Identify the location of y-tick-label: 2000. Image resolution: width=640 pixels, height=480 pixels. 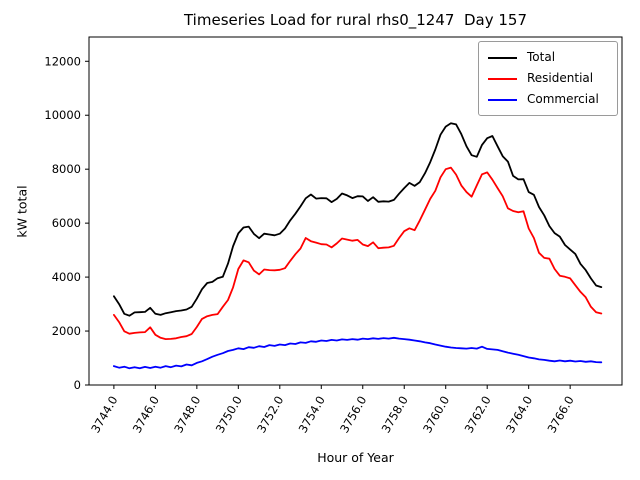
(66, 331).